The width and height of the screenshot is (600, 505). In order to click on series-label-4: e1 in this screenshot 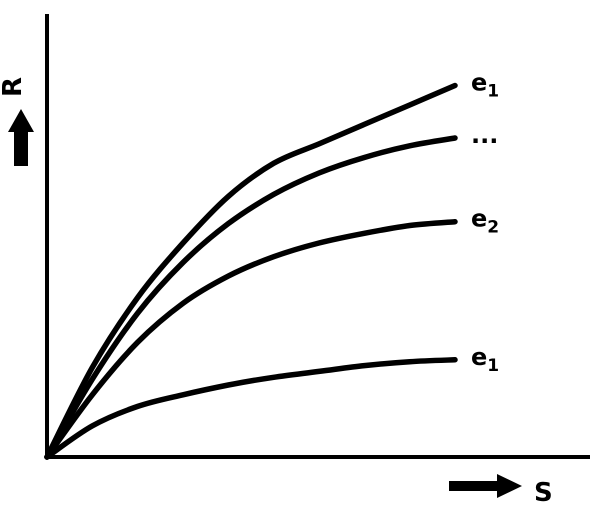, I will do `click(485, 359)`.